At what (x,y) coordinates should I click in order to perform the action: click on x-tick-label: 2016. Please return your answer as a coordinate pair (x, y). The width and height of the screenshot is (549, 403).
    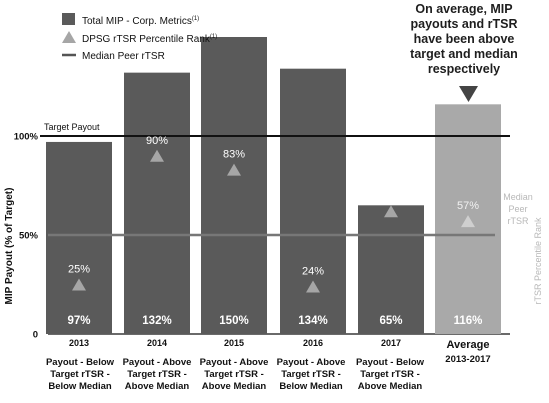
    Looking at the image, I should click on (313, 343).